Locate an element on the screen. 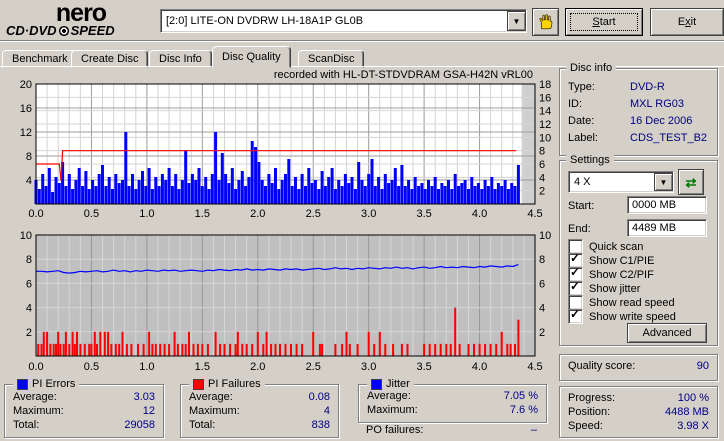 The height and width of the screenshot is (441, 724). svg-text: 1.0 is located at coordinates (146, 214).